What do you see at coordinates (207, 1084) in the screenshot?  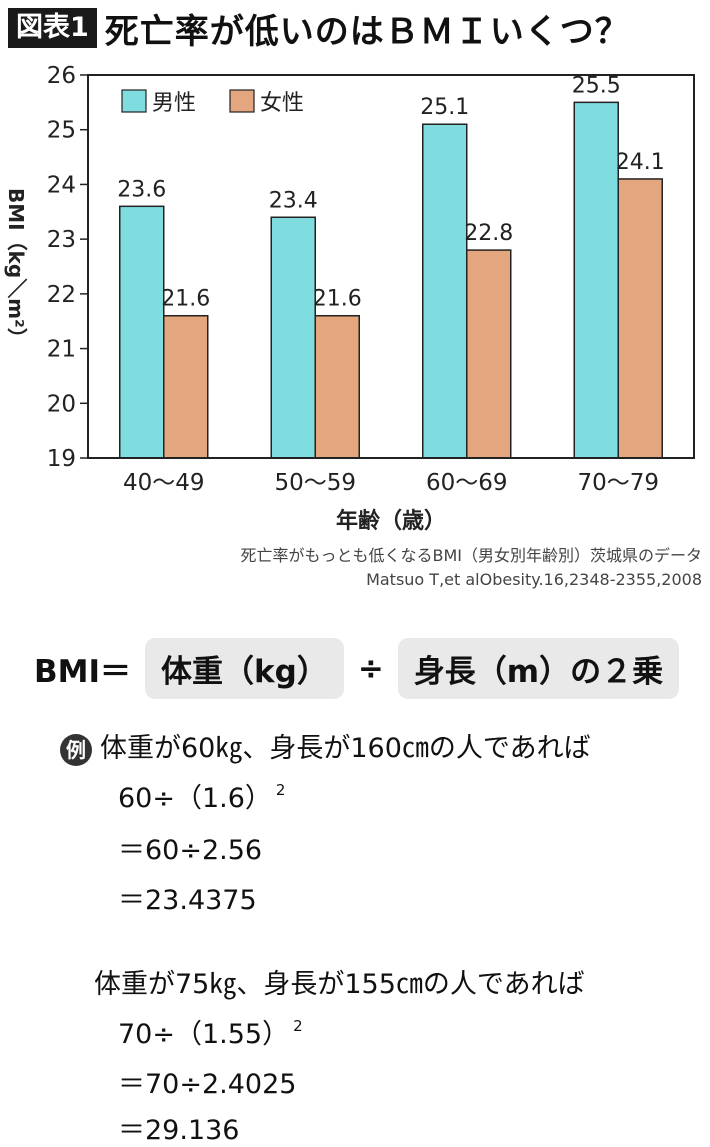 I see `example2-step2: ＝70÷2.4025` at bounding box center [207, 1084].